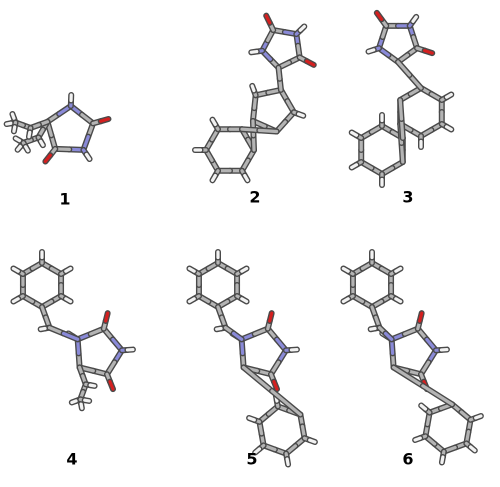 The height and width of the screenshot is (487, 500). I want to click on compound-label: 1, so click(64, 199).